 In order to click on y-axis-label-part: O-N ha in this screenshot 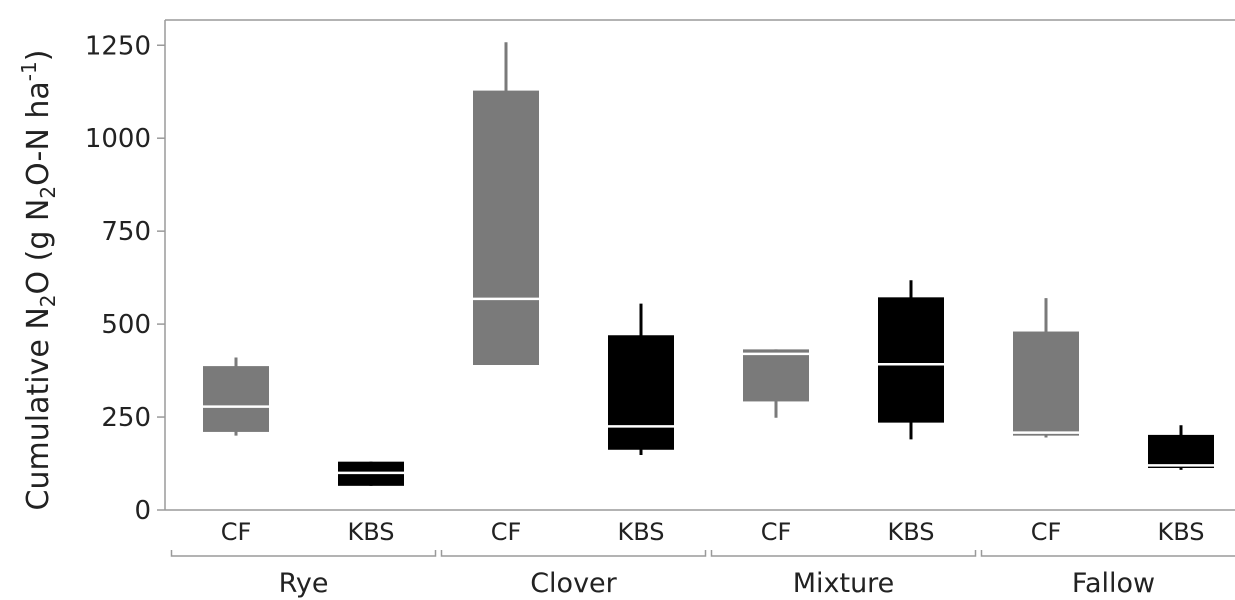, I will do `click(38, 133)`.